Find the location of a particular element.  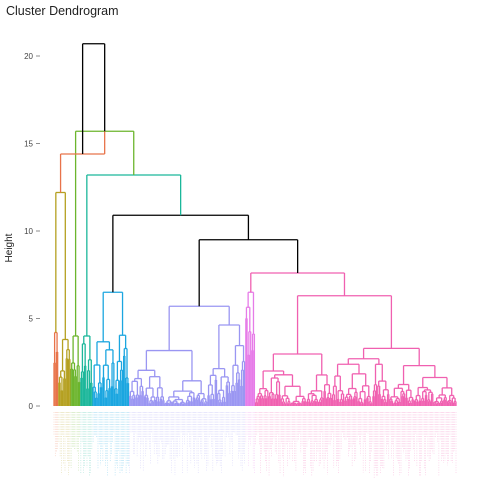

chart-title: Cluster Dendrogram is located at coordinates (62, 11).